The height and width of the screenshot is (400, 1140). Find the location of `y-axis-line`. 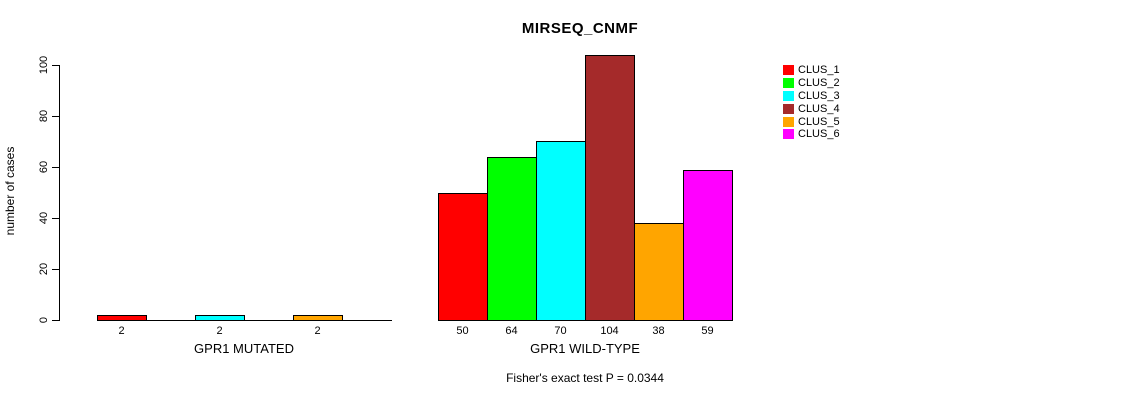

y-axis-line is located at coordinates (59, 193).